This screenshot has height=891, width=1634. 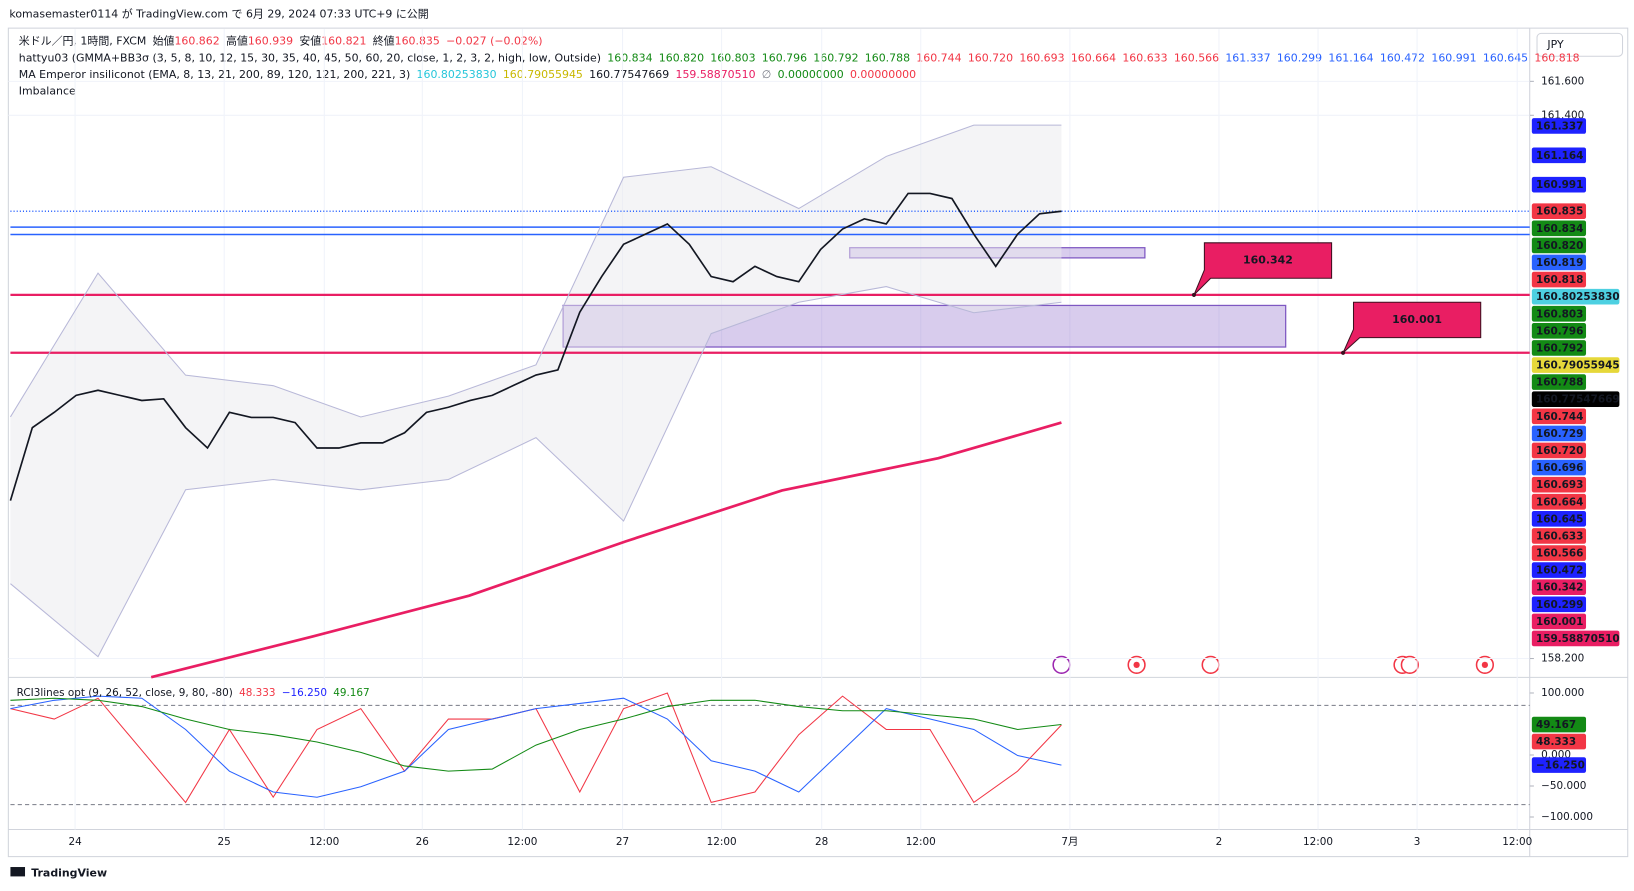 I want to click on indicator-value: 161.164, so click(x=1350, y=57).